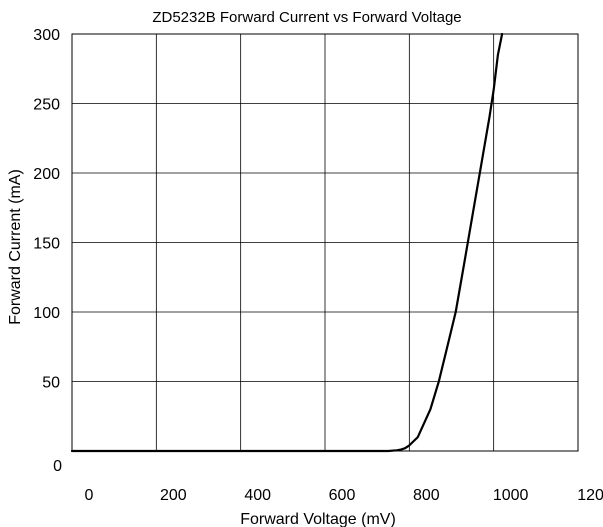 The height and width of the screenshot is (527, 603). I want to click on y-tick-label: 200, so click(46, 174).